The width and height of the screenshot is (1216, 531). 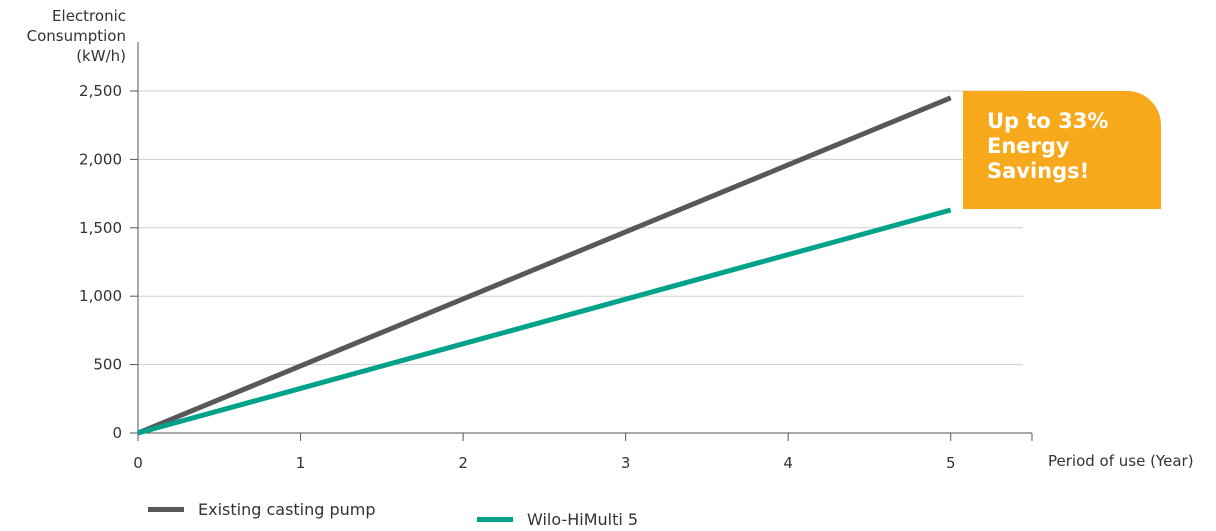 I want to click on x-tick-label: 1, so click(x=301, y=463).